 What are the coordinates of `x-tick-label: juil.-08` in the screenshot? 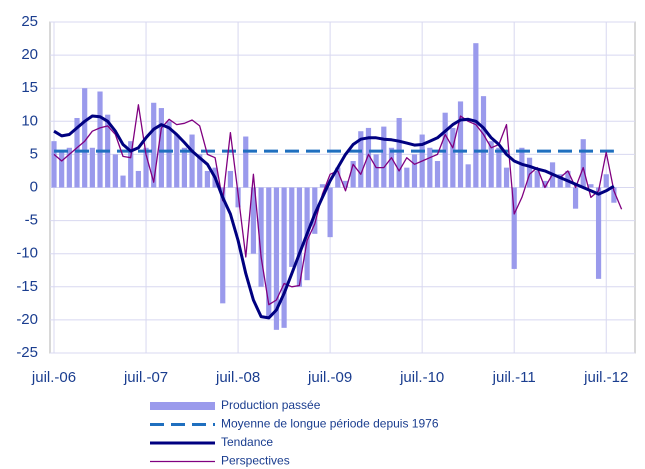 It's located at (237, 377).